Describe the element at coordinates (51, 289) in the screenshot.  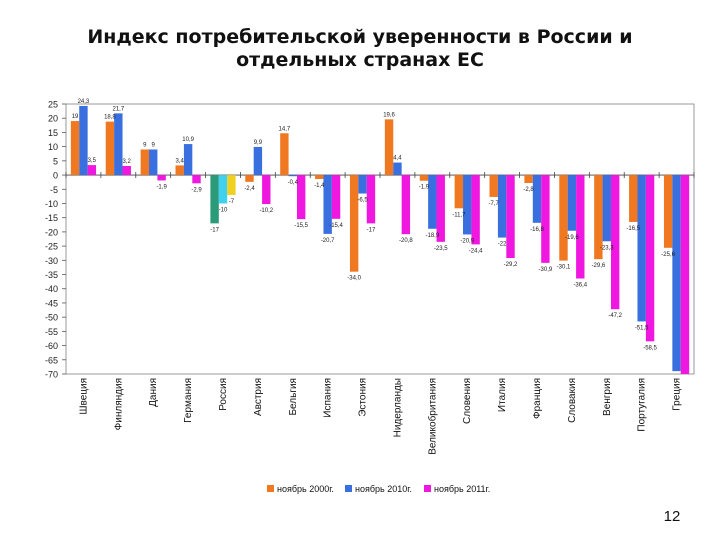
I see `y-tick-label: -40` at that location.